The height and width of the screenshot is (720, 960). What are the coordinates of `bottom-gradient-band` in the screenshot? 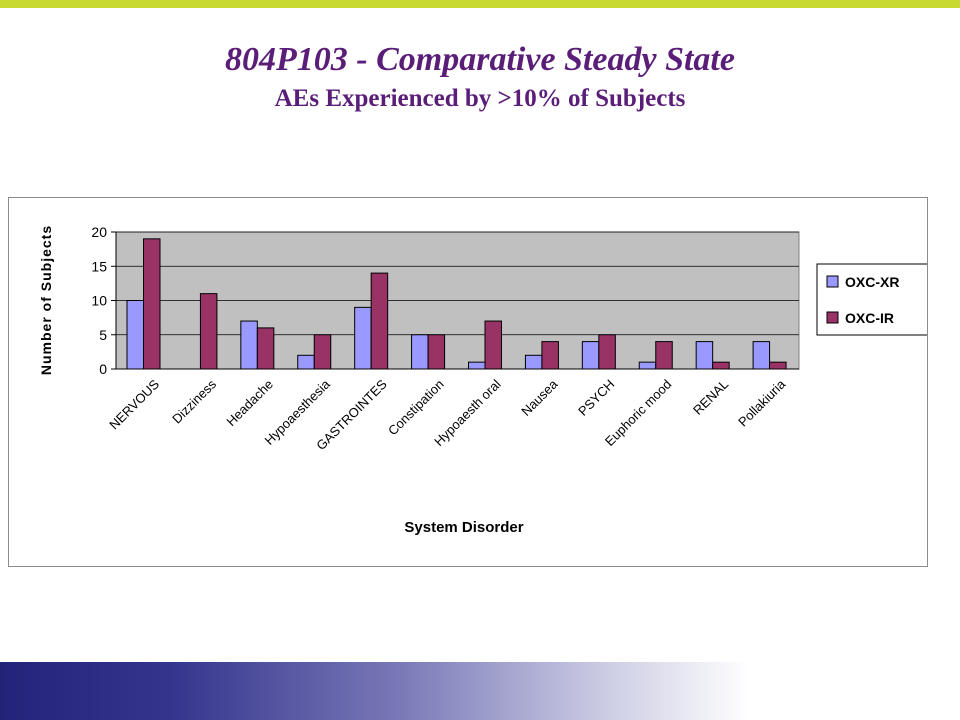 It's located at (480, 691).